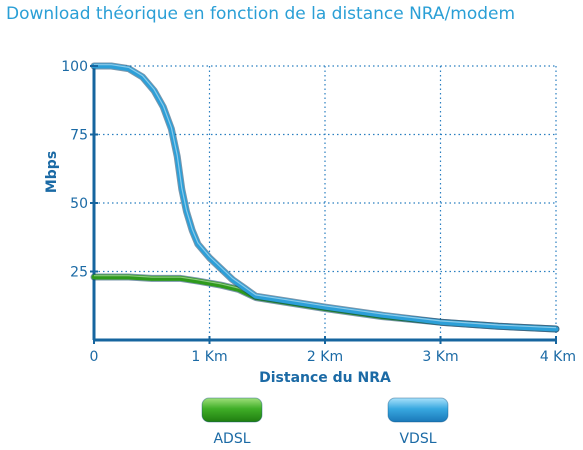  I want to click on x-tick-label-3: 3 Km, so click(440, 357).